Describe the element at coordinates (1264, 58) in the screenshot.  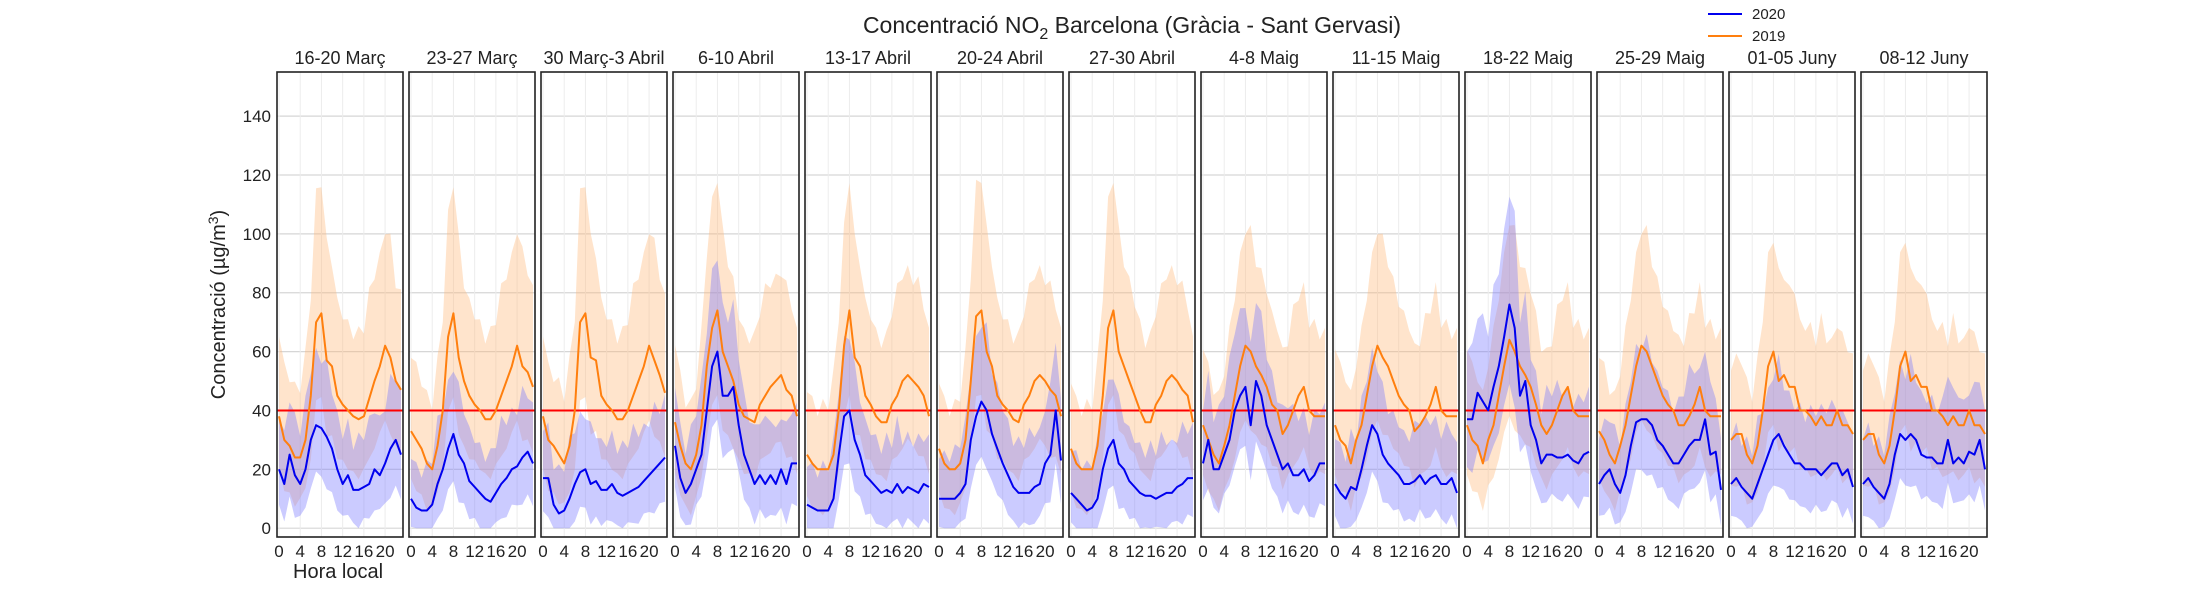
I see `panel-title: 4-8 Maig` at that location.